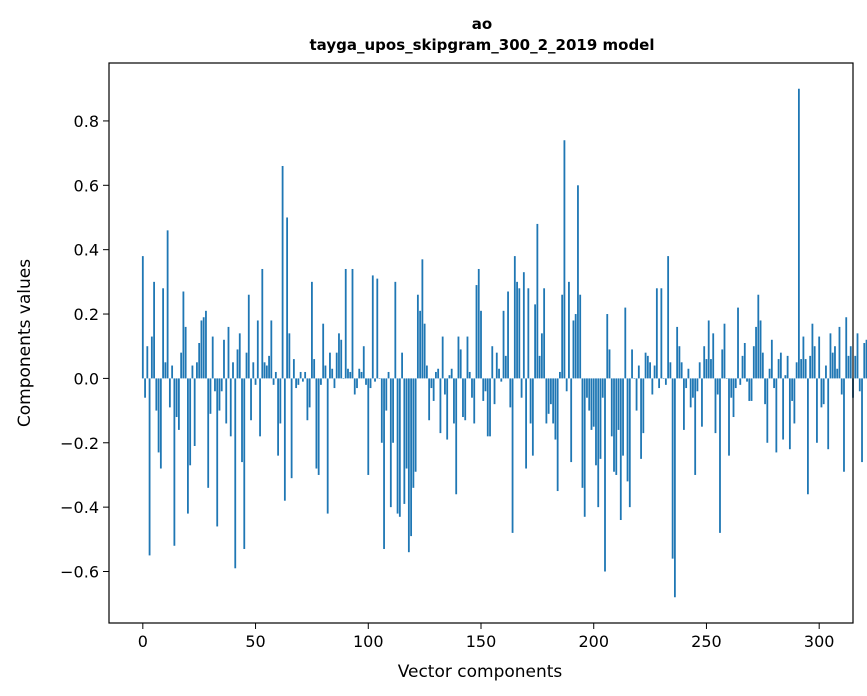  Describe the element at coordinates (255, 641) in the screenshot. I see `x-tick-label: 50` at that location.